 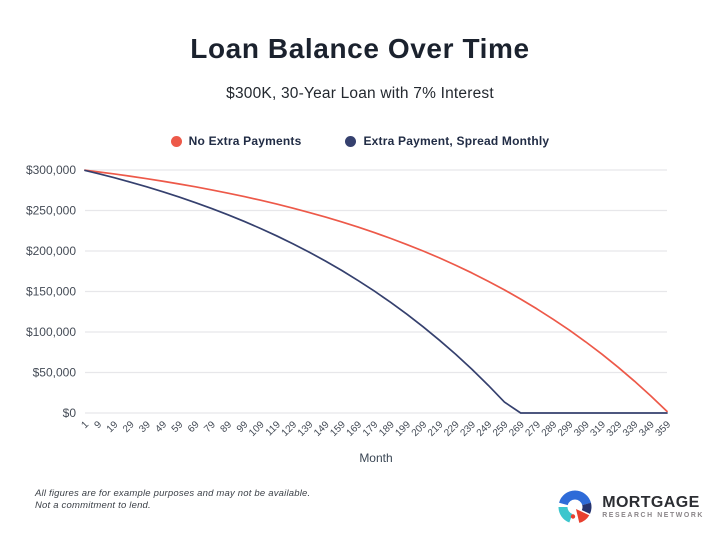 What do you see at coordinates (566, 429) in the screenshot?
I see `x-axis-tick-label: 299` at bounding box center [566, 429].